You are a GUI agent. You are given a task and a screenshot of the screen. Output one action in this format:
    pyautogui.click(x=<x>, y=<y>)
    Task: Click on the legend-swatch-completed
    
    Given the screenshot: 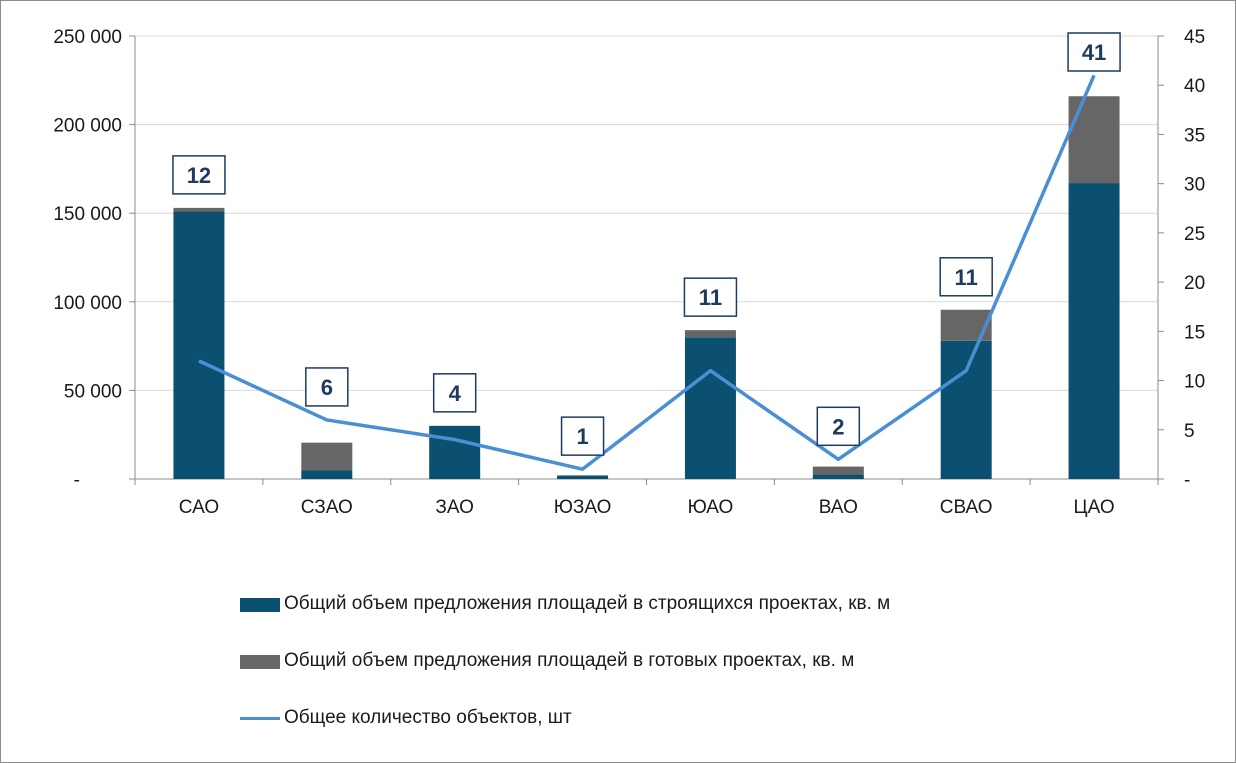 What is the action you would take?
    pyautogui.click(x=260, y=662)
    